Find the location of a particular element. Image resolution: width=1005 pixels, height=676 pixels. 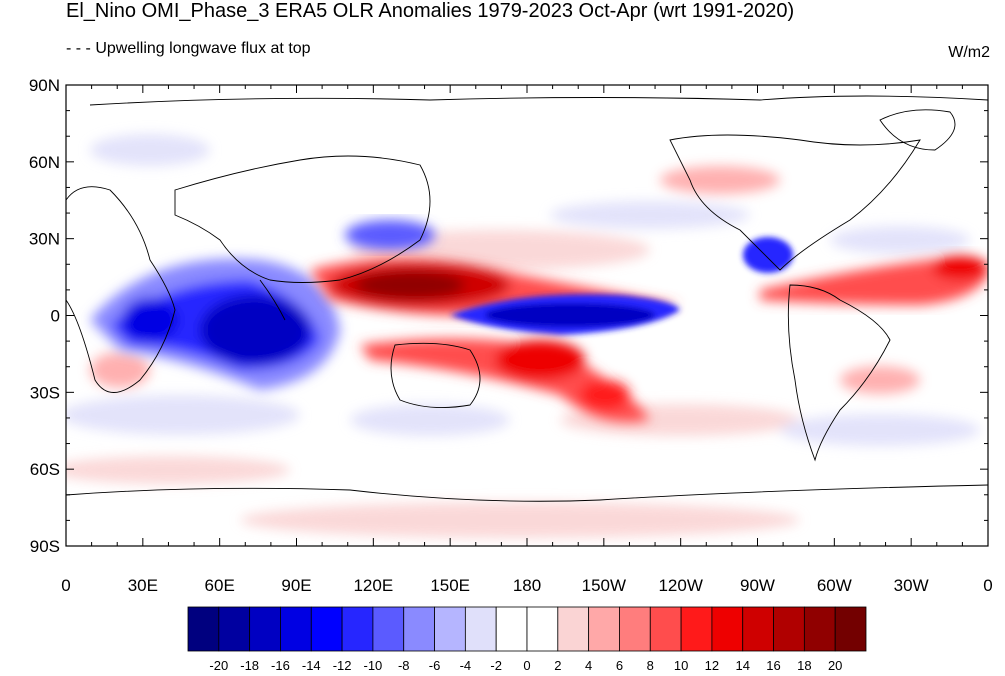

anomaly-east-africa-core is located at coordinates (150, 320).